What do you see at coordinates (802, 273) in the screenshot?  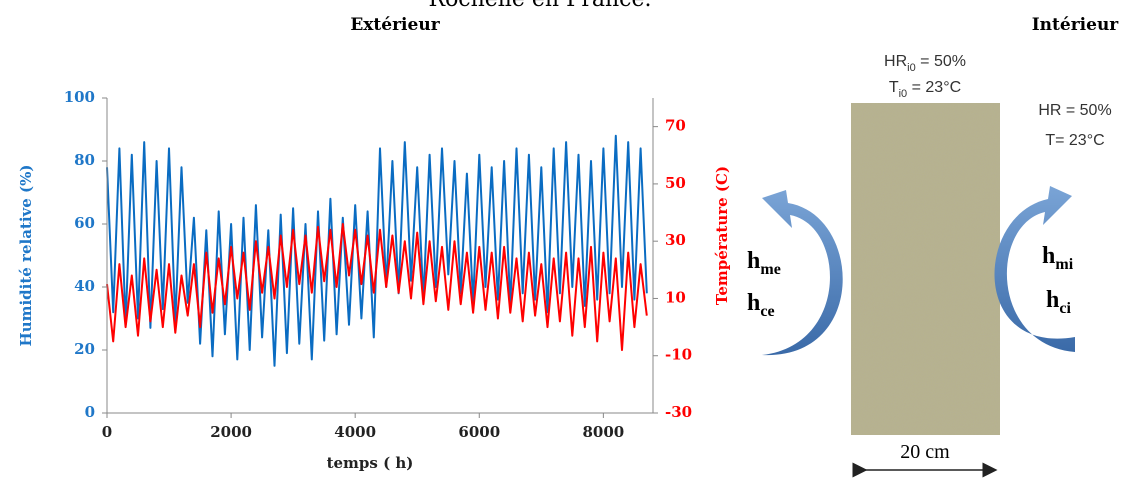 I see `exterior-arrow` at bounding box center [802, 273].